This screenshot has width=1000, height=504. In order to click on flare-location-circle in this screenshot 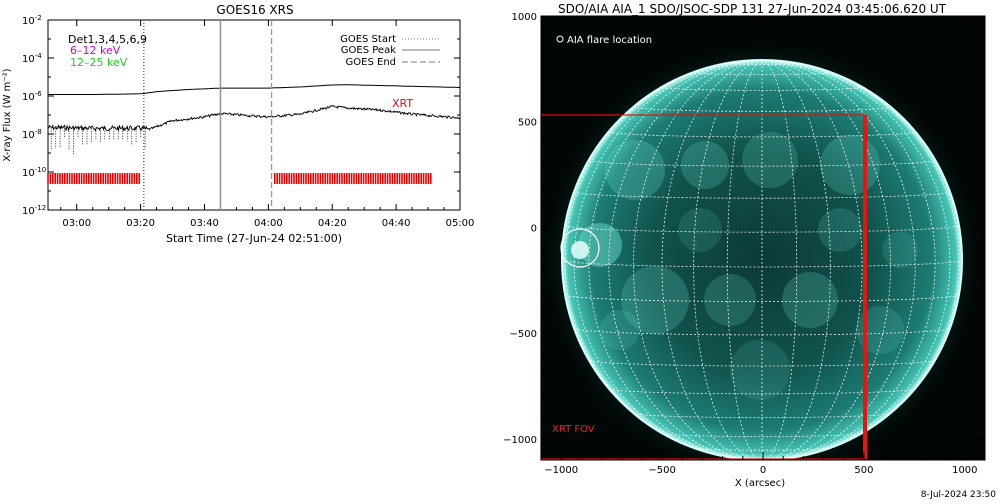, I will do `click(580, 248)`.